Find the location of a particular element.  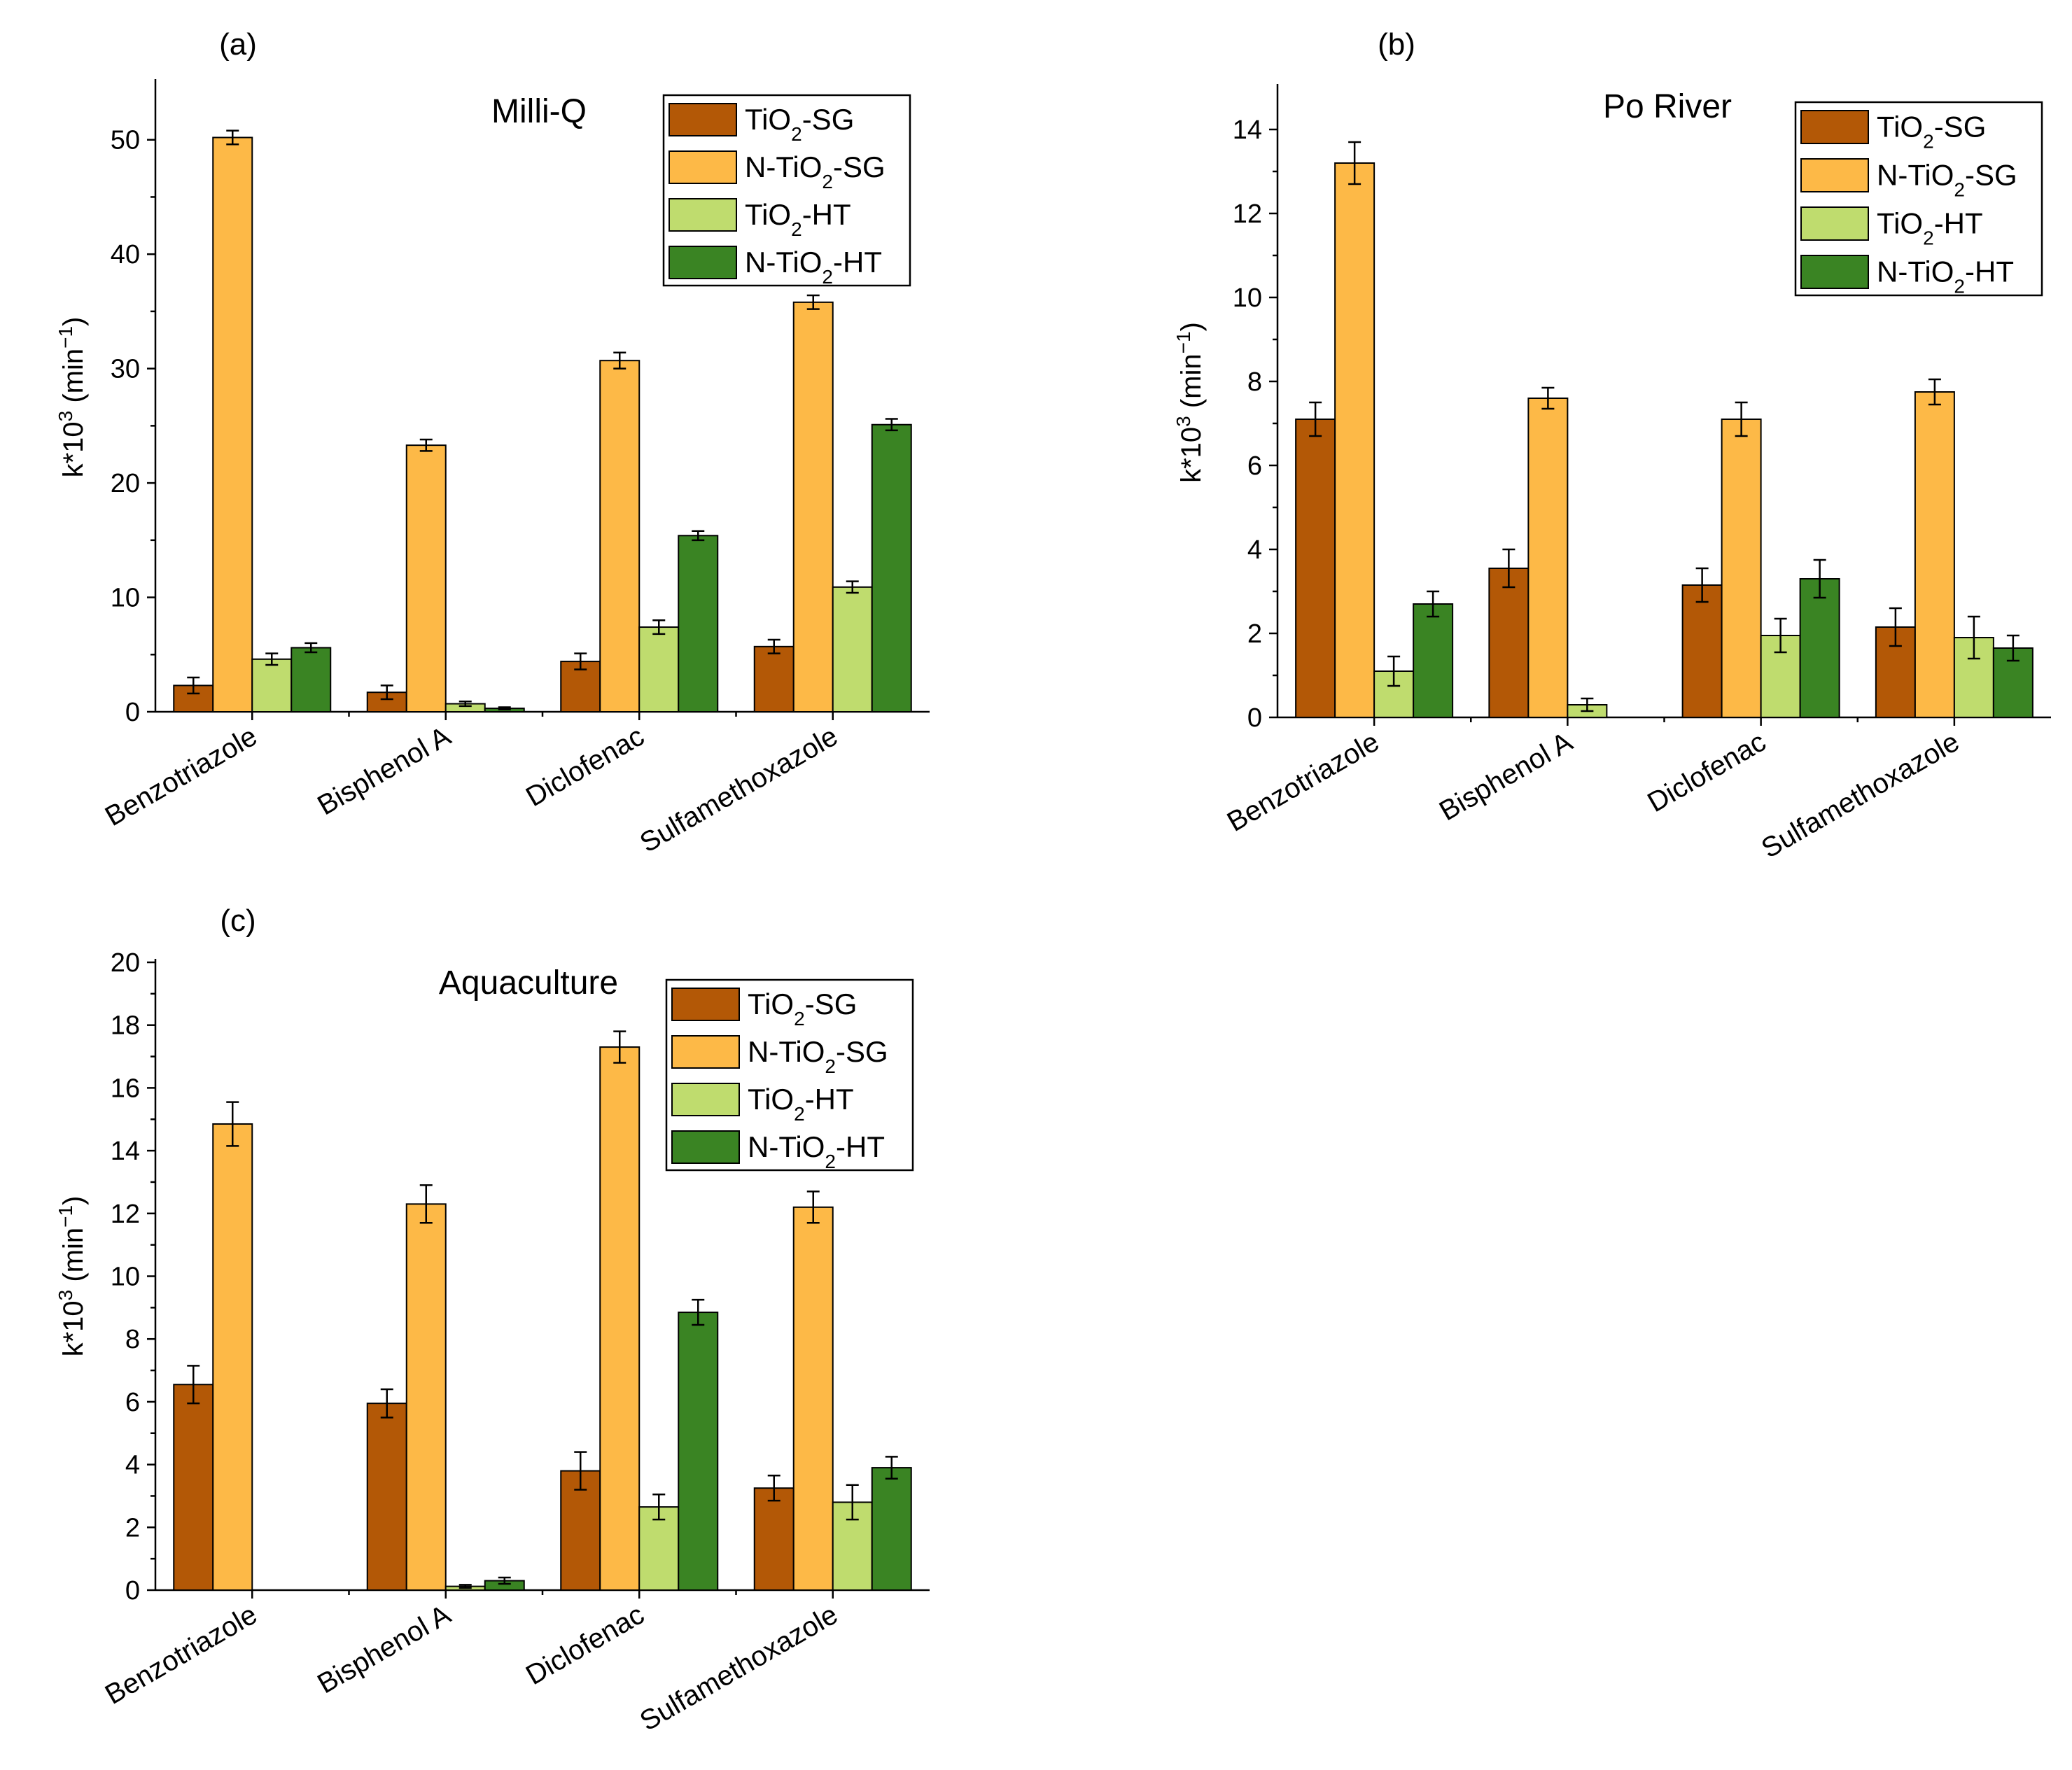

y-tick-label: 14 is located at coordinates (1247, 130).